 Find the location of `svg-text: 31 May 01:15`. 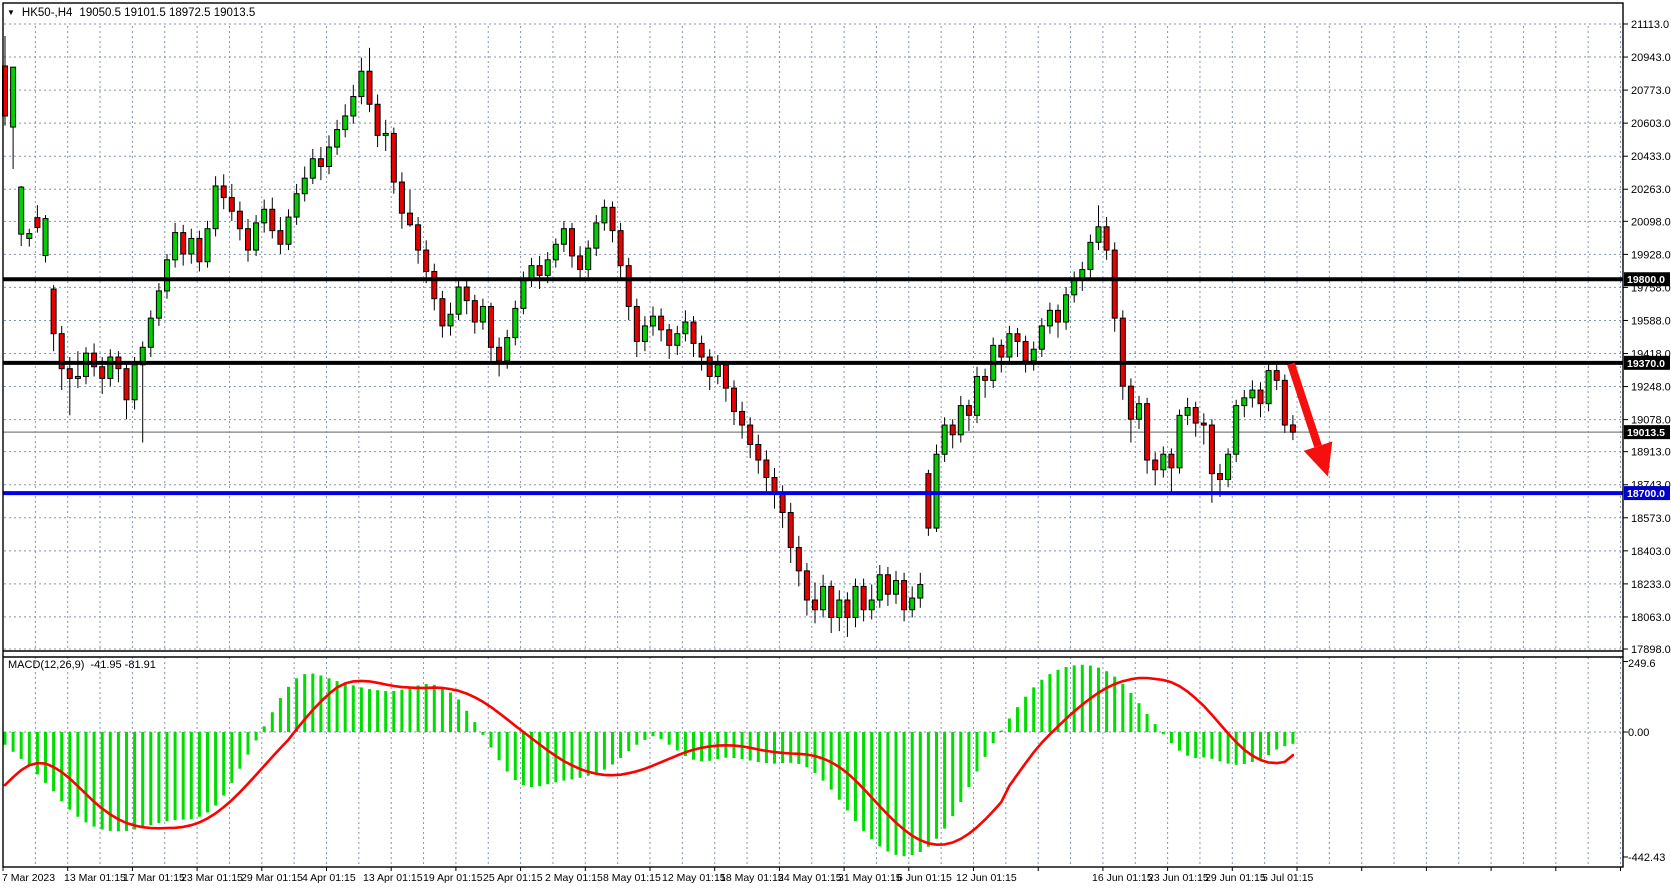

svg-text: 31 May 01:15 is located at coordinates (870, 878).